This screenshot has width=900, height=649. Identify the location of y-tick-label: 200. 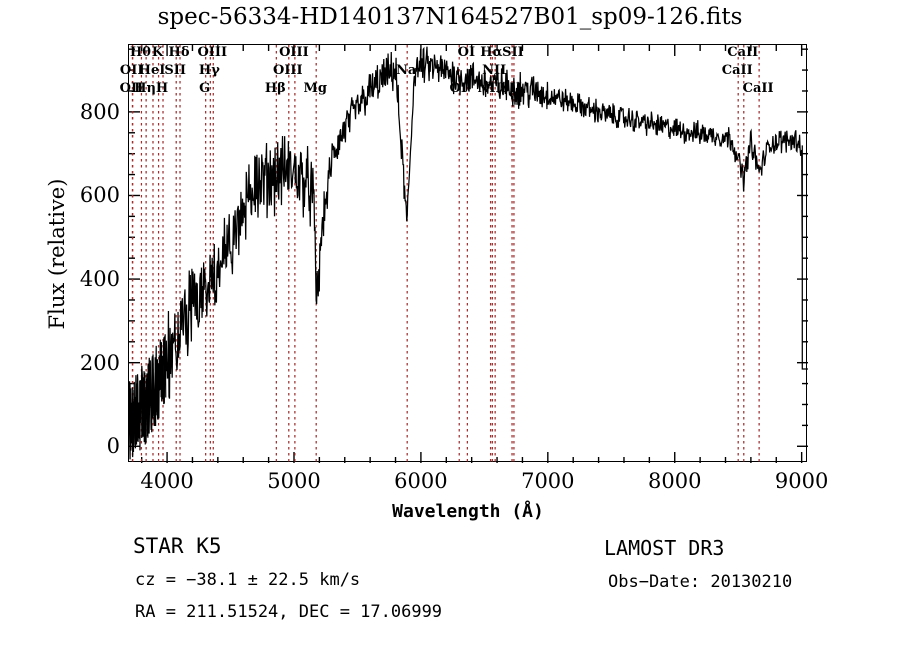
(99, 362).